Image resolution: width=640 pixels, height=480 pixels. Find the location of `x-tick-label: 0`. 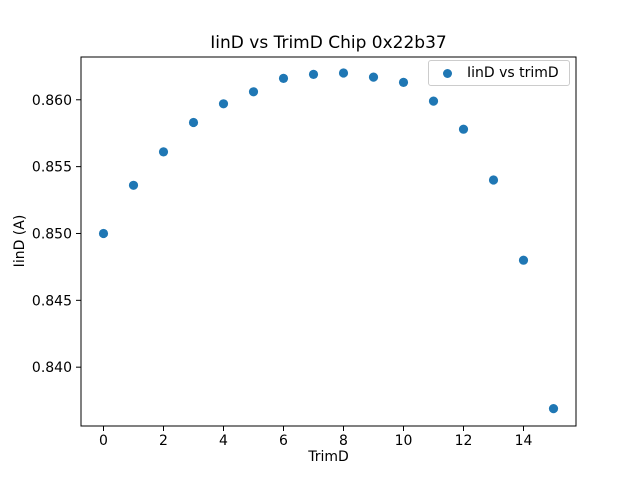

x-tick-label: 0 is located at coordinates (103, 441).